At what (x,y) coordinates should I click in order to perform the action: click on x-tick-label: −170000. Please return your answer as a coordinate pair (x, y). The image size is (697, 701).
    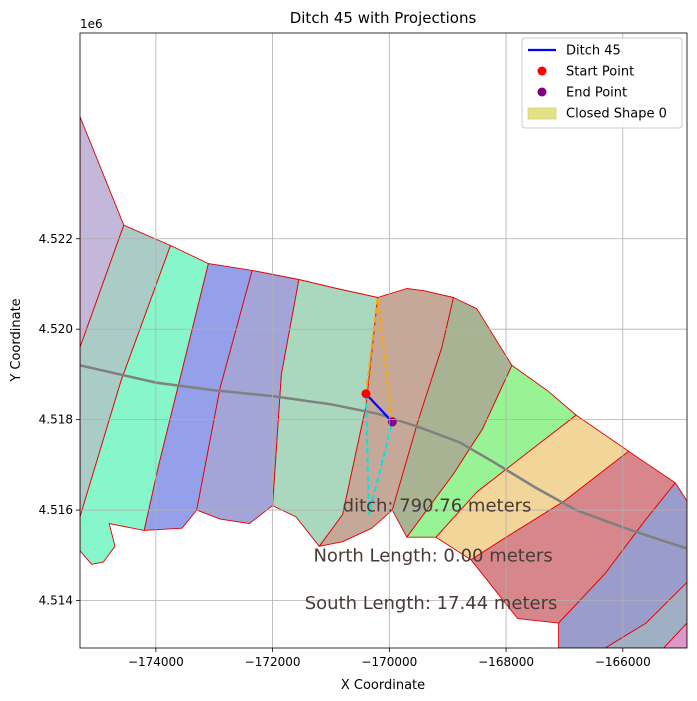
    Looking at the image, I should click on (389, 662).